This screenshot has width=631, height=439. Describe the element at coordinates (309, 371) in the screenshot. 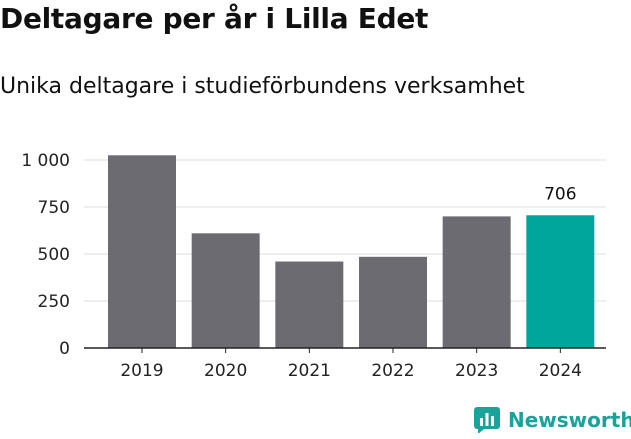

I see `x-tick-label: 2021` at that location.